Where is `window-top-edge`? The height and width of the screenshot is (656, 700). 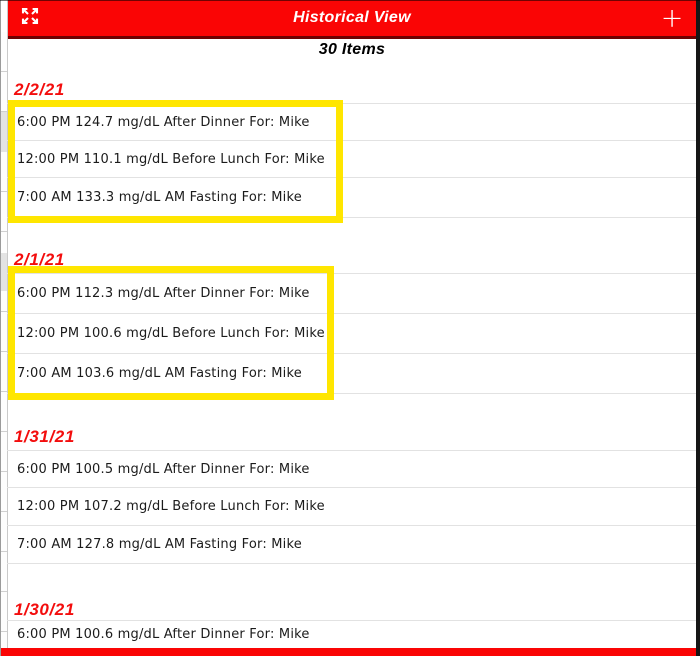
window-top-edge is located at coordinates (350, 0).